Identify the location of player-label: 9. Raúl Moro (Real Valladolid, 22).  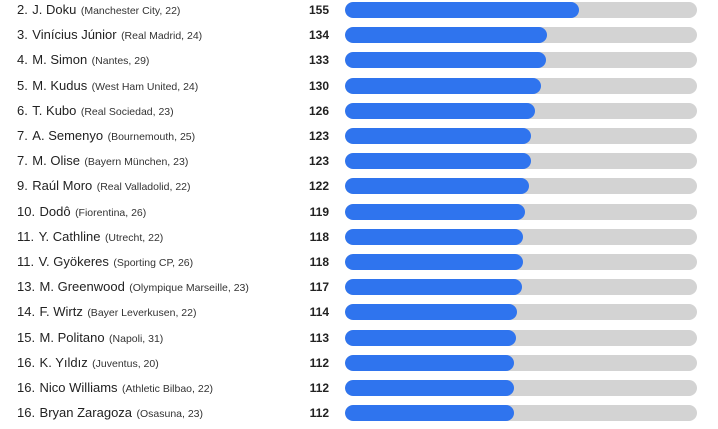
(104, 186).